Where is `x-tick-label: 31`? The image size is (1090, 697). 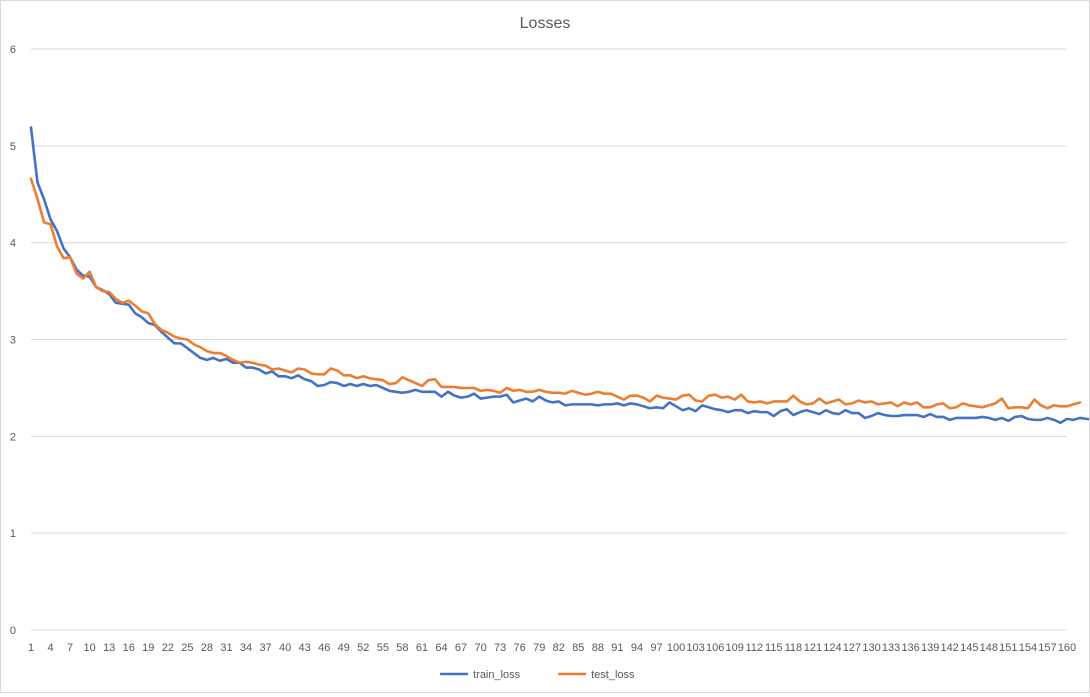
x-tick-label: 31 is located at coordinates (226, 648).